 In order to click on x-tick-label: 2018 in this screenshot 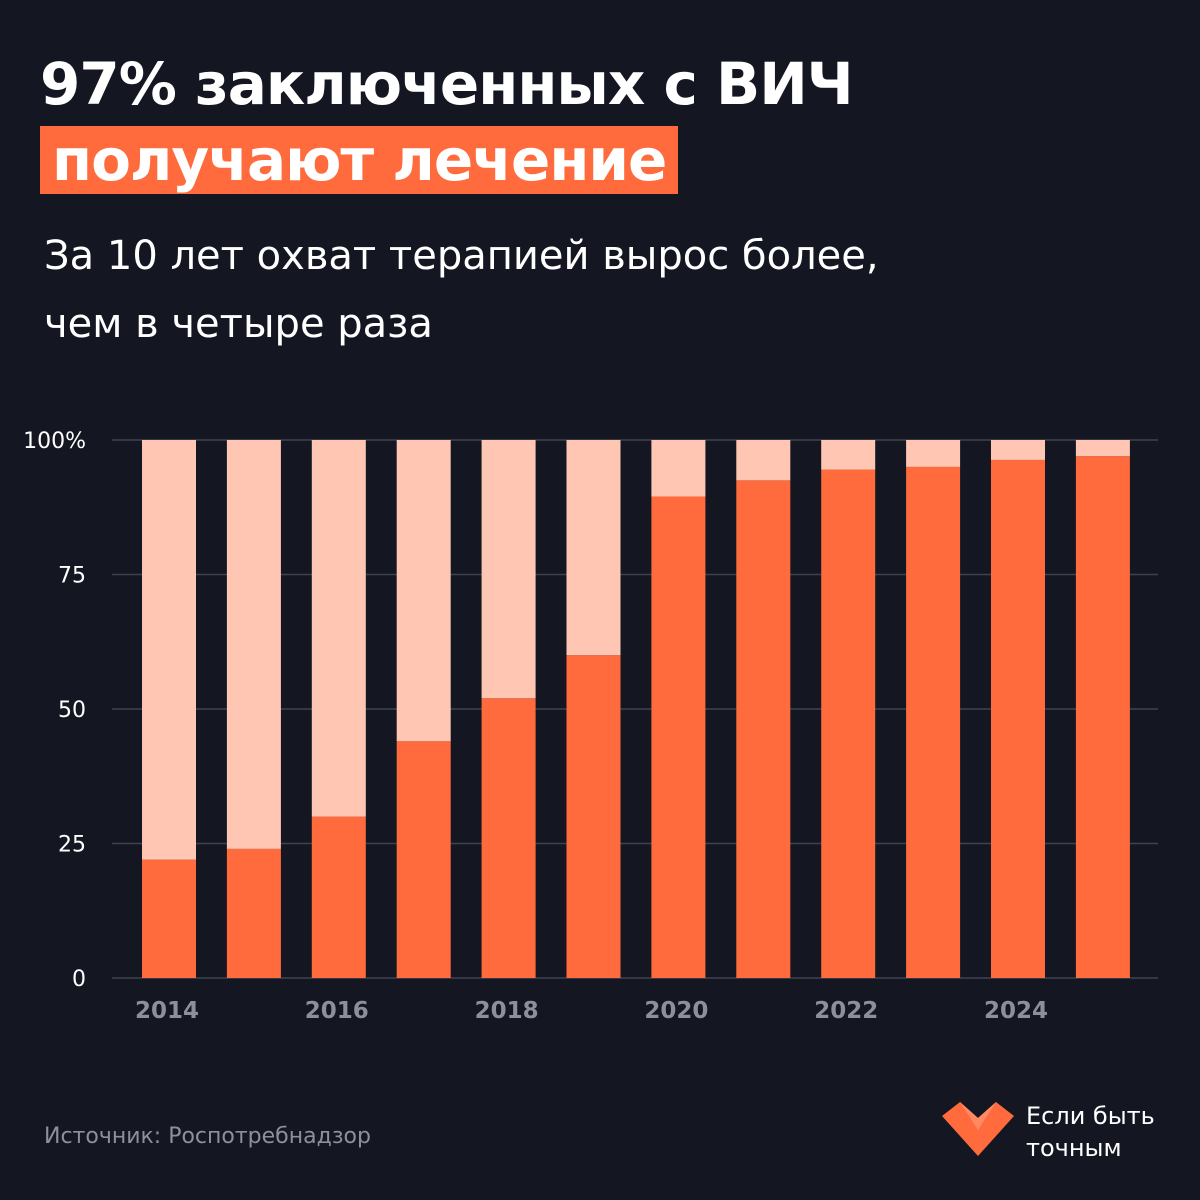, I will do `click(507, 1011)`.